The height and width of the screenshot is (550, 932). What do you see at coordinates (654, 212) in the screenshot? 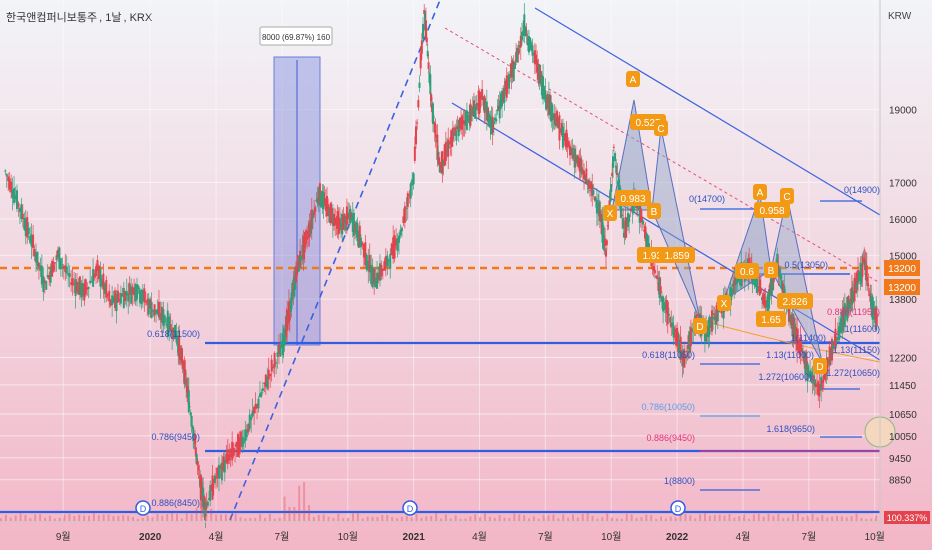
I see `badge-b1: B` at bounding box center [654, 212].